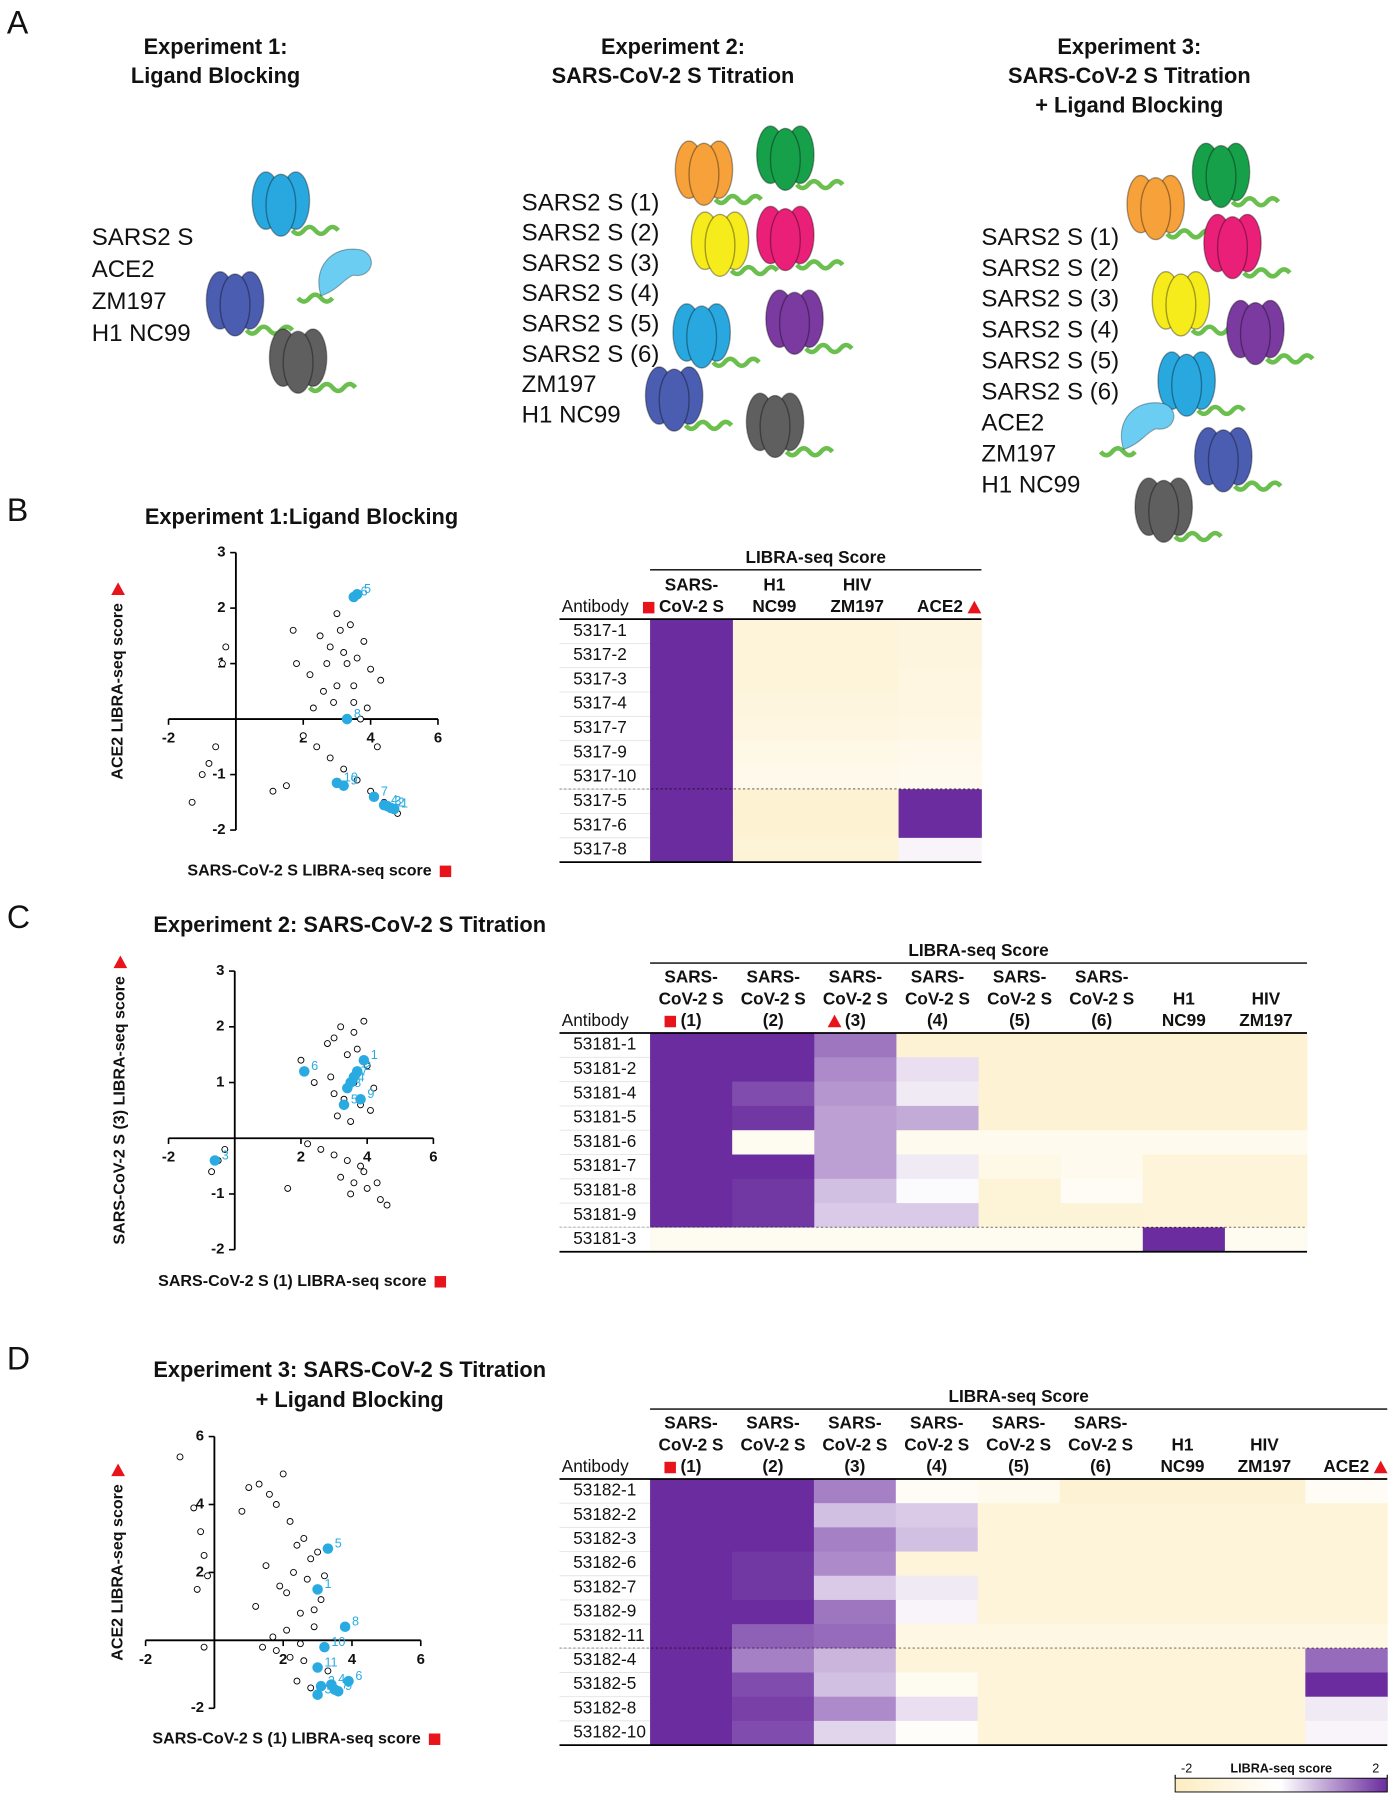 The width and height of the screenshot is (1393, 1800). Describe the element at coordinates (591, 354) in the screenshot. I see `antigen-label: SARS2 S (6)` at that location.